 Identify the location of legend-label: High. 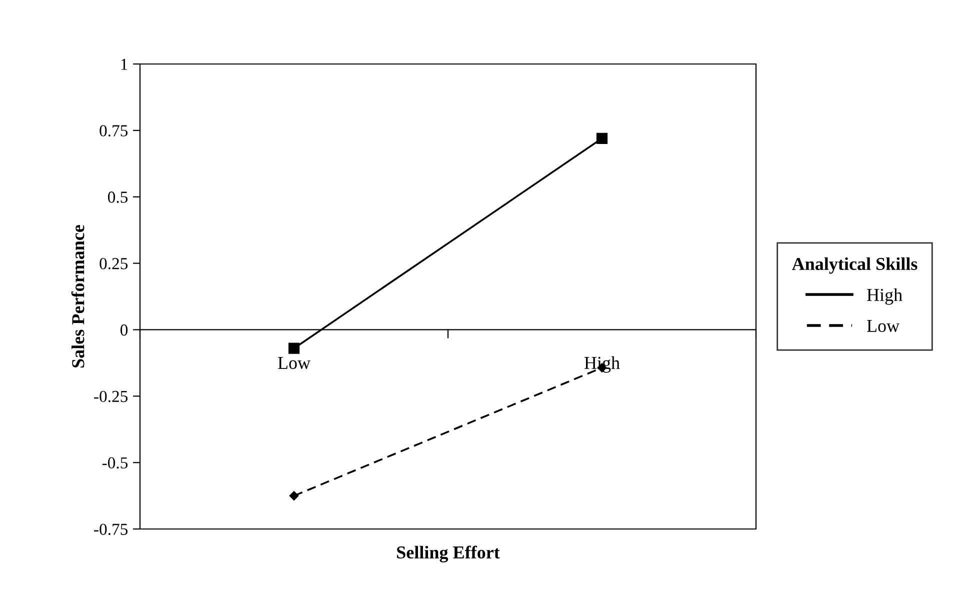
(884, 296).